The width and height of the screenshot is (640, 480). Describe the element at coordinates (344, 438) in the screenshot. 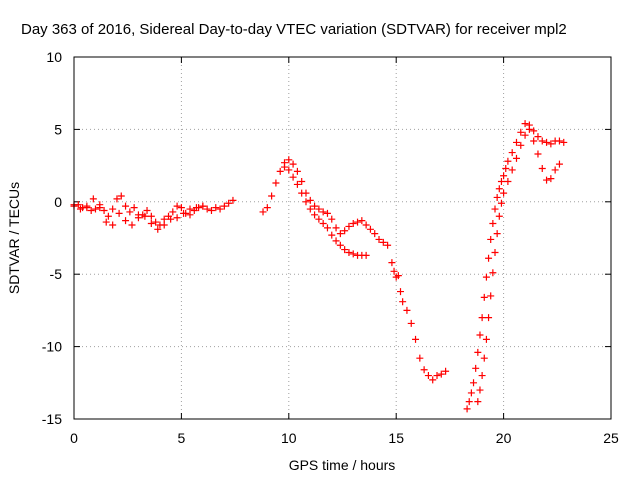

I see `x-tick-labels: 0 5 10 15 20 25` at that location.